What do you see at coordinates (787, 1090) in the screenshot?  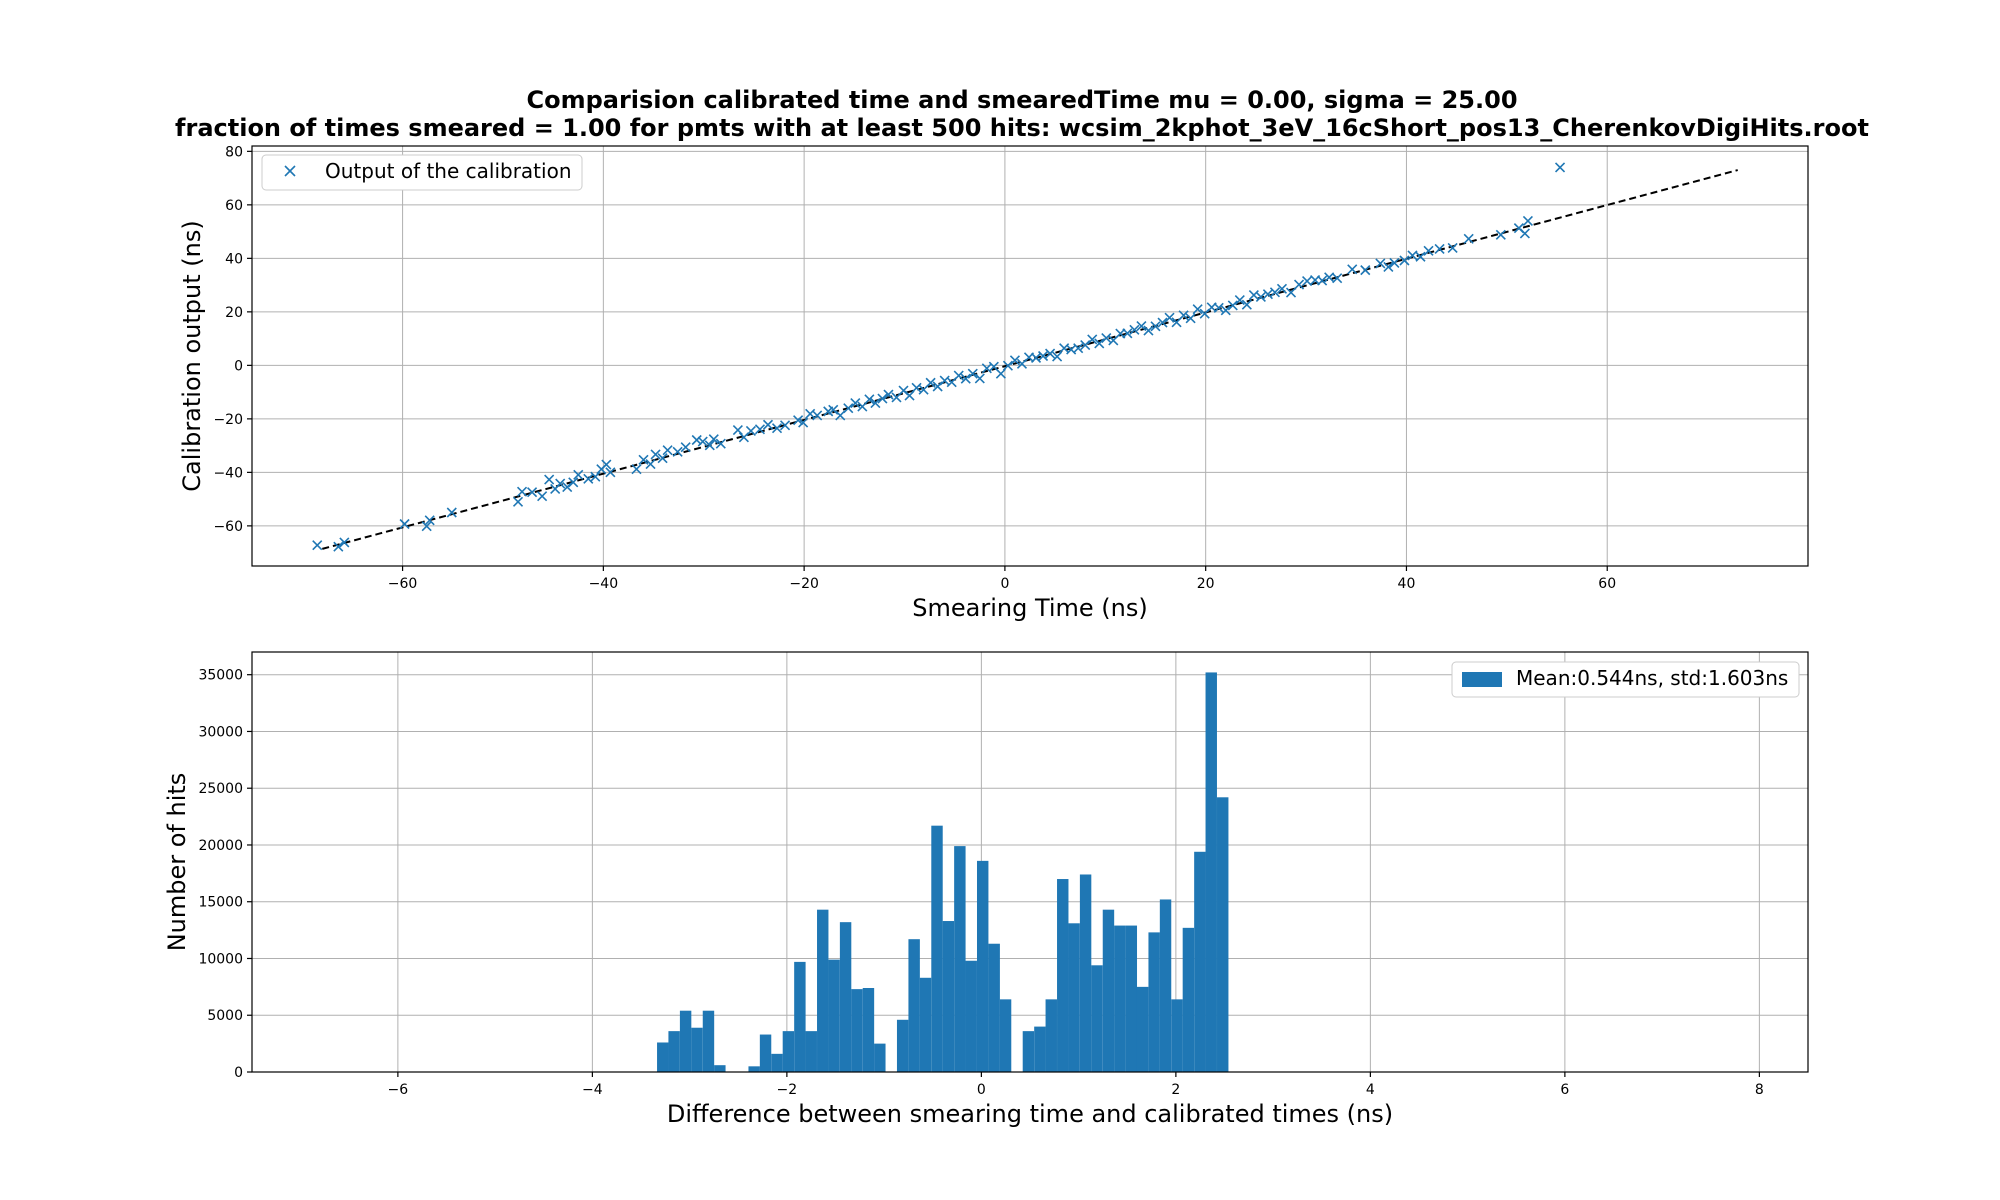 I see `histogram-x-tick-label: −2` at bounding box center [787, 1090].